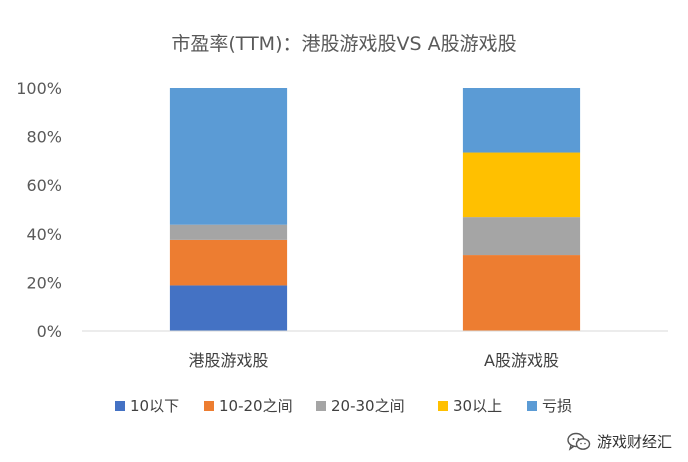 The height and width of the screenshot is (462, 688). What do you see at coordinates (228, 360) in the screenshot?
I see `x-category-label: 港股游戏股` at bounding box center [228, 360].